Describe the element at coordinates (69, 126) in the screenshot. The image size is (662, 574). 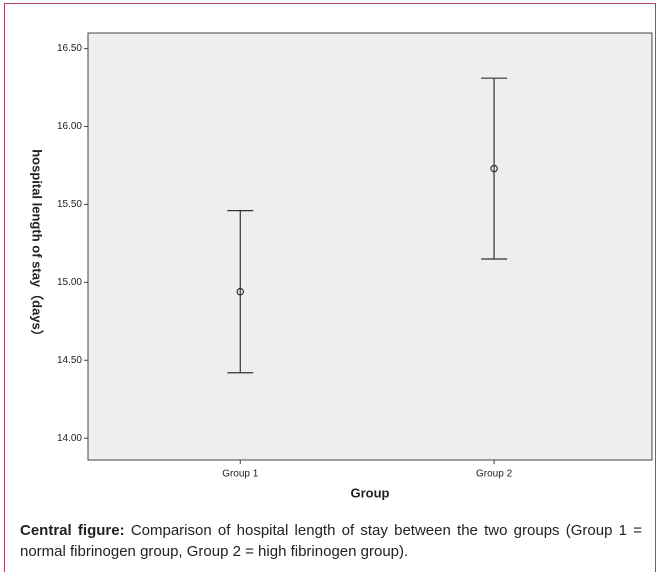
I see `y-tick-label: 16.00` at that location.